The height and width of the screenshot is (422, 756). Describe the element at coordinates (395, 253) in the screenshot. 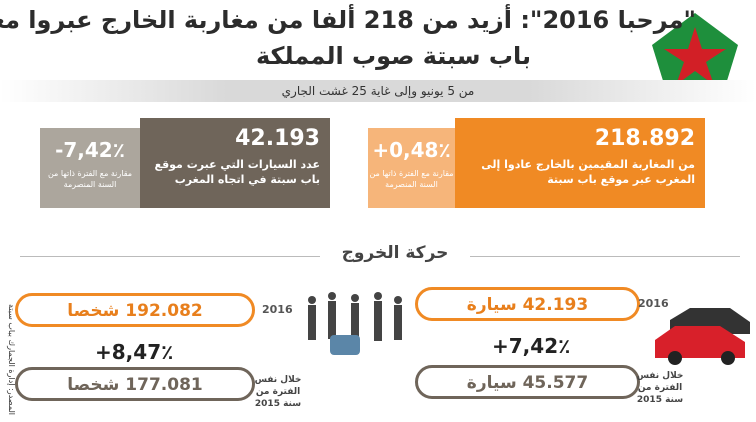

I see `section-title: حركة الخروج` at that location.